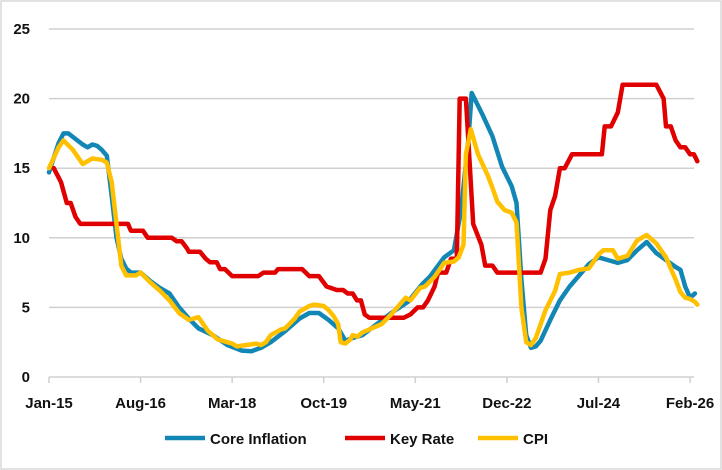  Describe the element at coordinates (535, 439) in the screenshot. I see `legend-label-cpi: CPI` at that location.